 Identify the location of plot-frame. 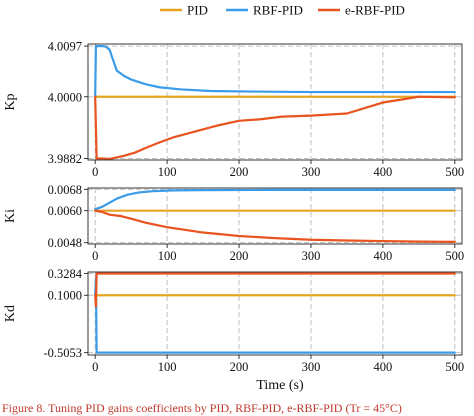
(275, 216).